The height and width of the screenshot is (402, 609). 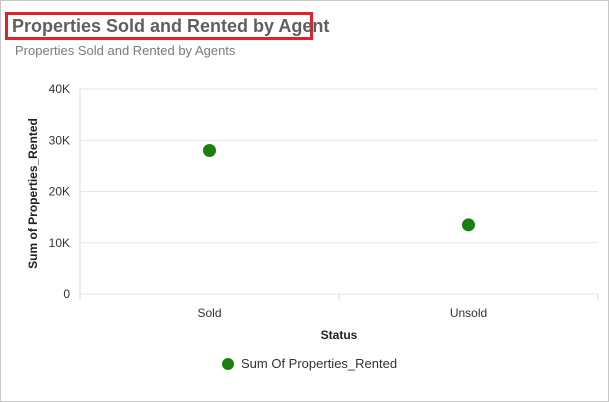 What do you see at coordinates (319, 363) in the screenshot?
I see `legend-label: Sum Of Properties_Rented` at bounding box center [319, 363].